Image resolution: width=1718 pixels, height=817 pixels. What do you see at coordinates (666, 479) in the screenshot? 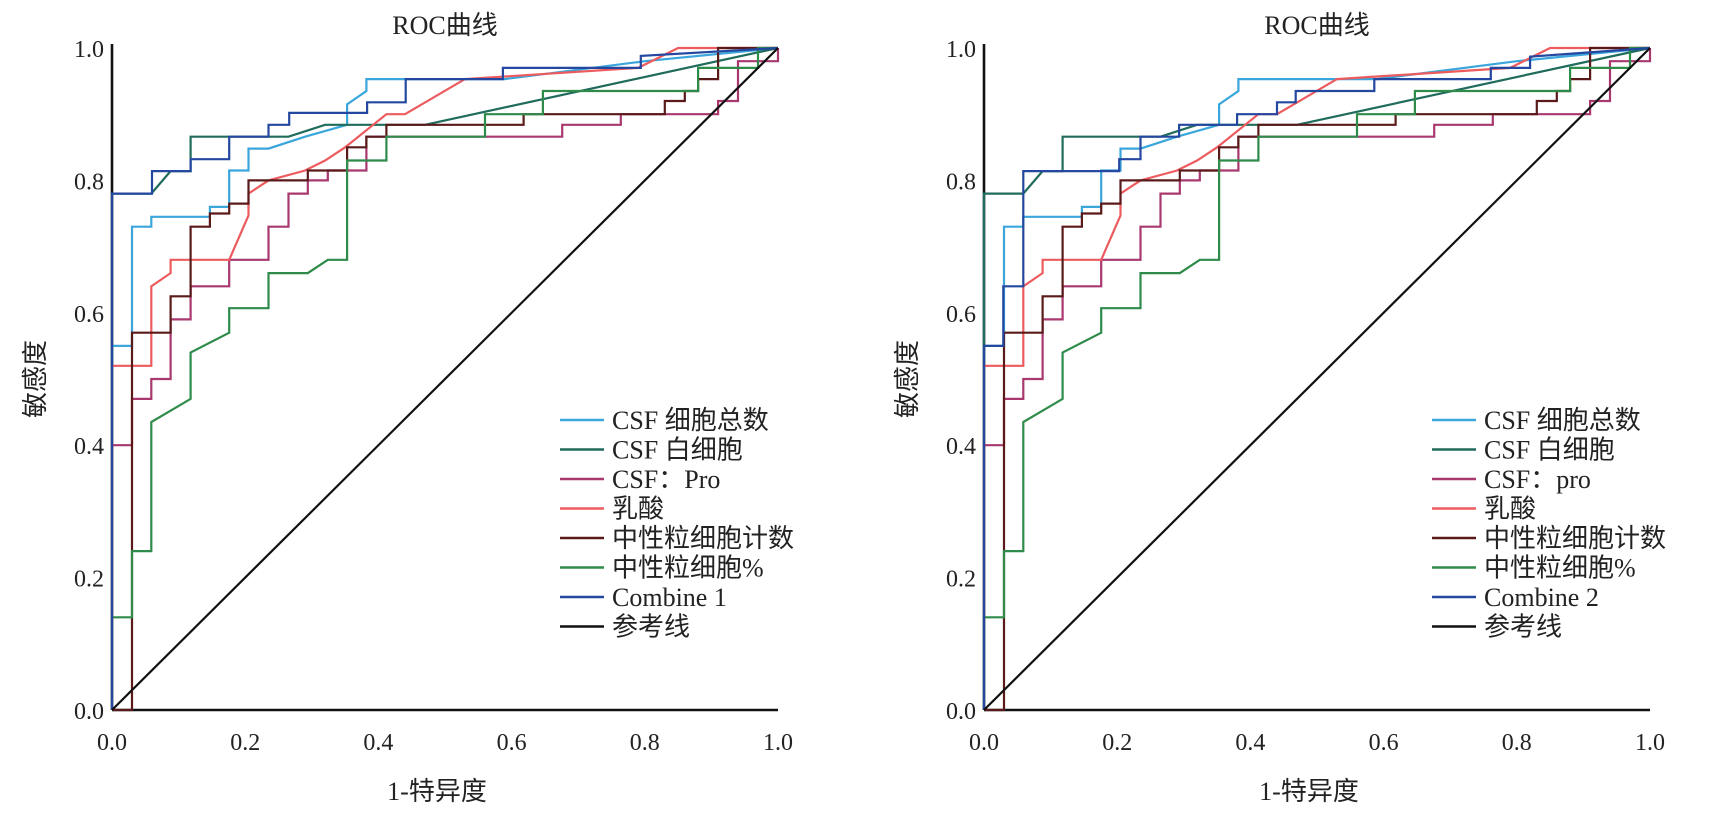
I see `legend-label: CSF：Pro` at bounding box center [666, 479].